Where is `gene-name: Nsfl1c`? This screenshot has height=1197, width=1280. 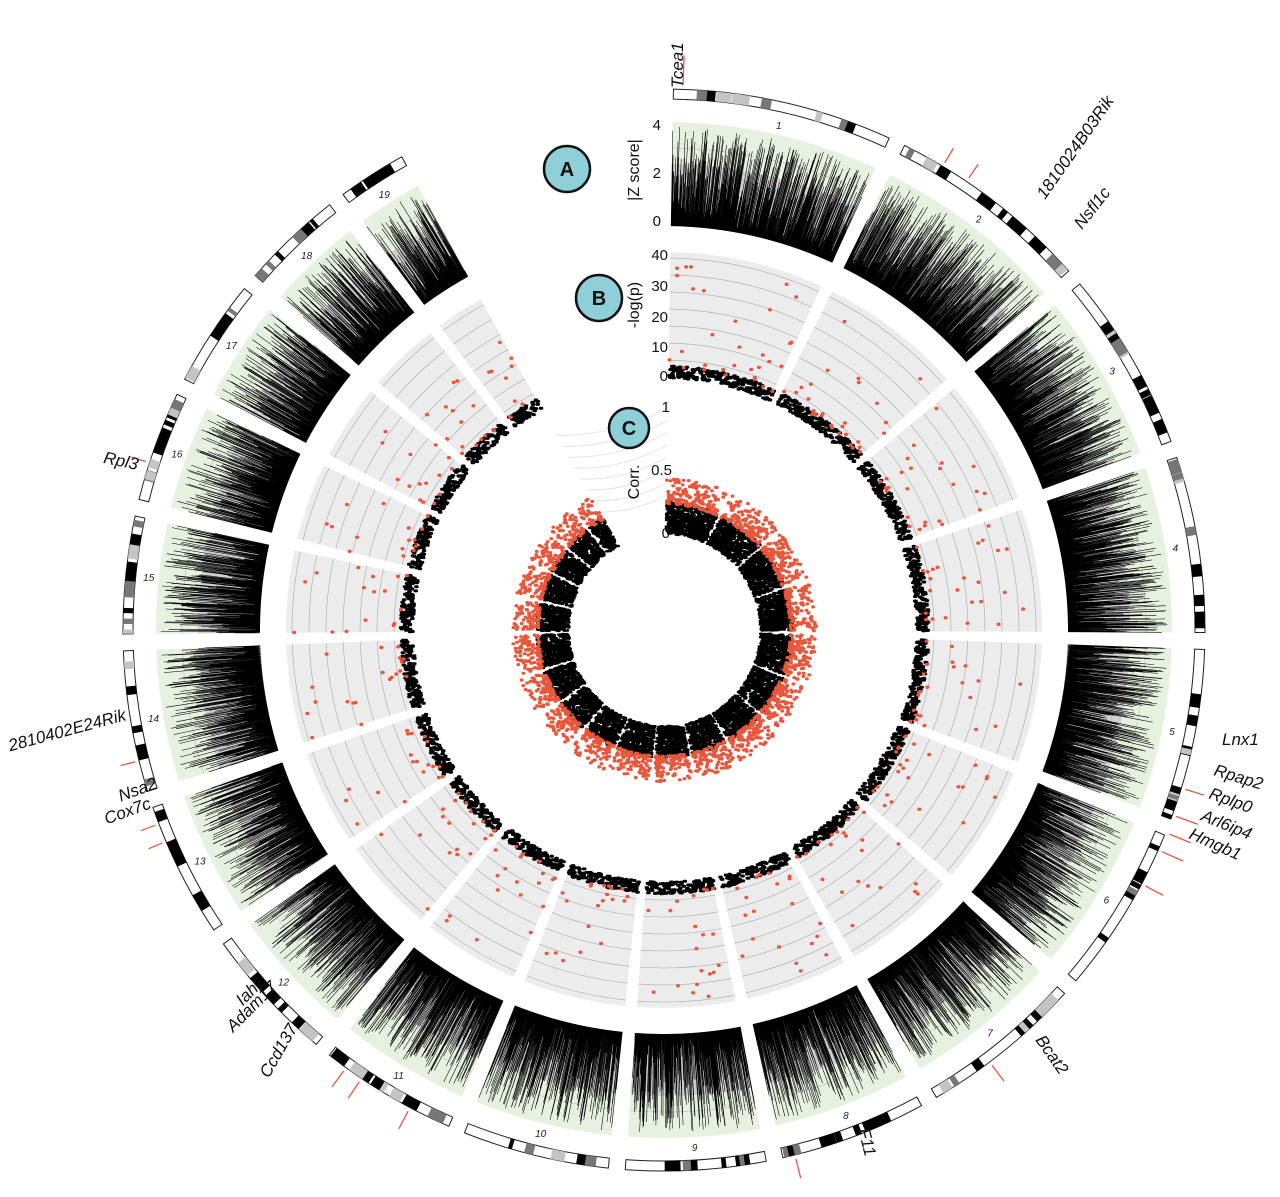 gene-name: Nsfl1c is located at coordinates (1092, 207).